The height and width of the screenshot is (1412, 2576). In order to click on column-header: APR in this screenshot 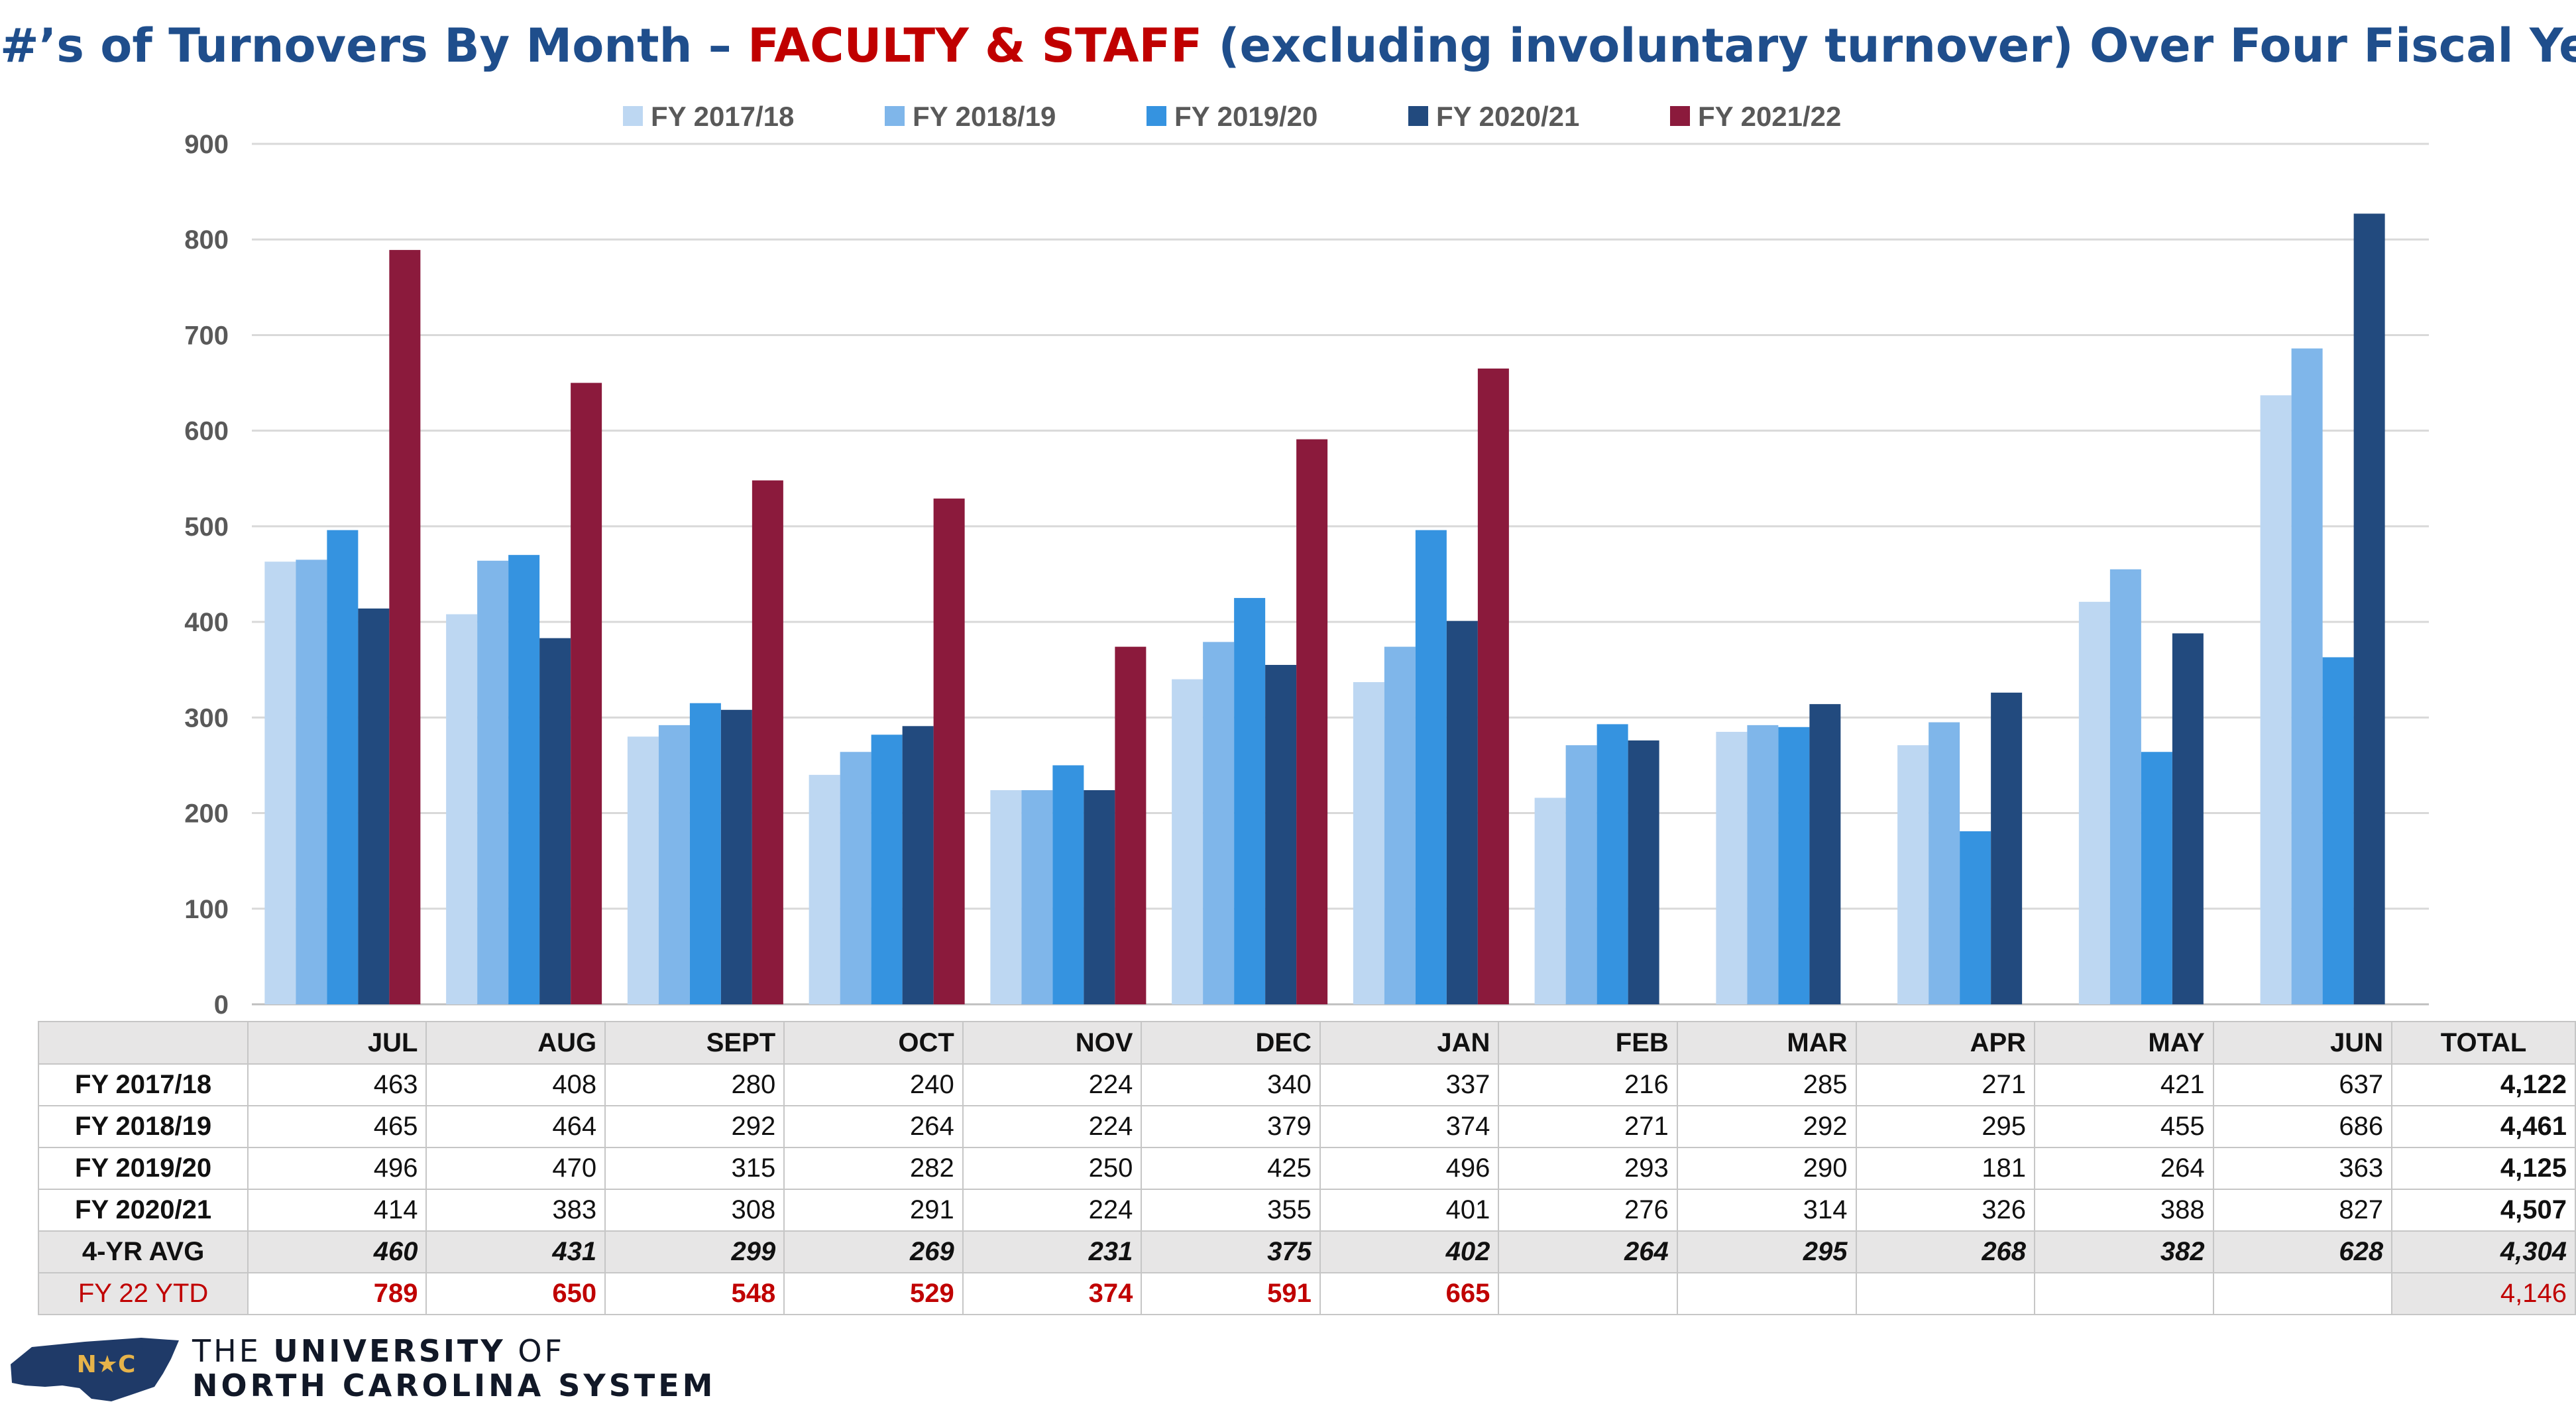, I will do `click(1946, 1043)`.